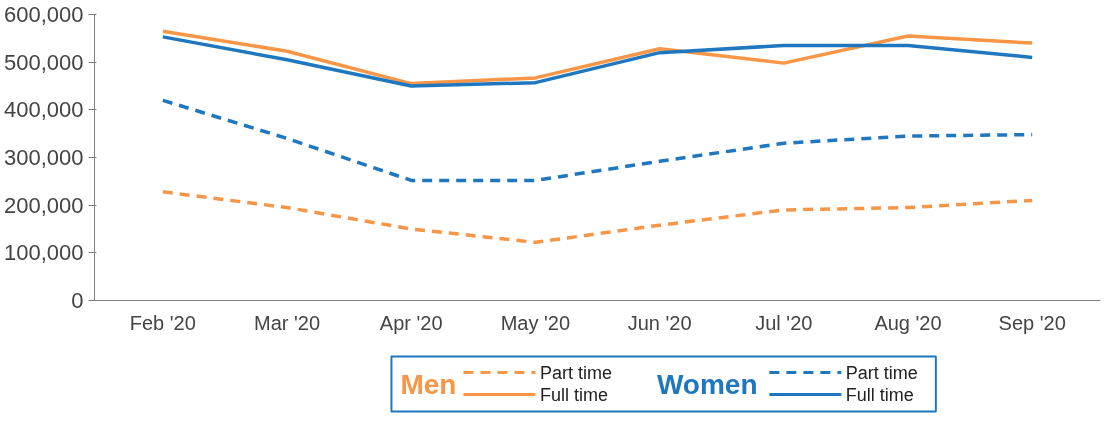 This screenshot has height=426, width=1118. I want to click on x-tick-label: Jun '20, so click(659, 322).